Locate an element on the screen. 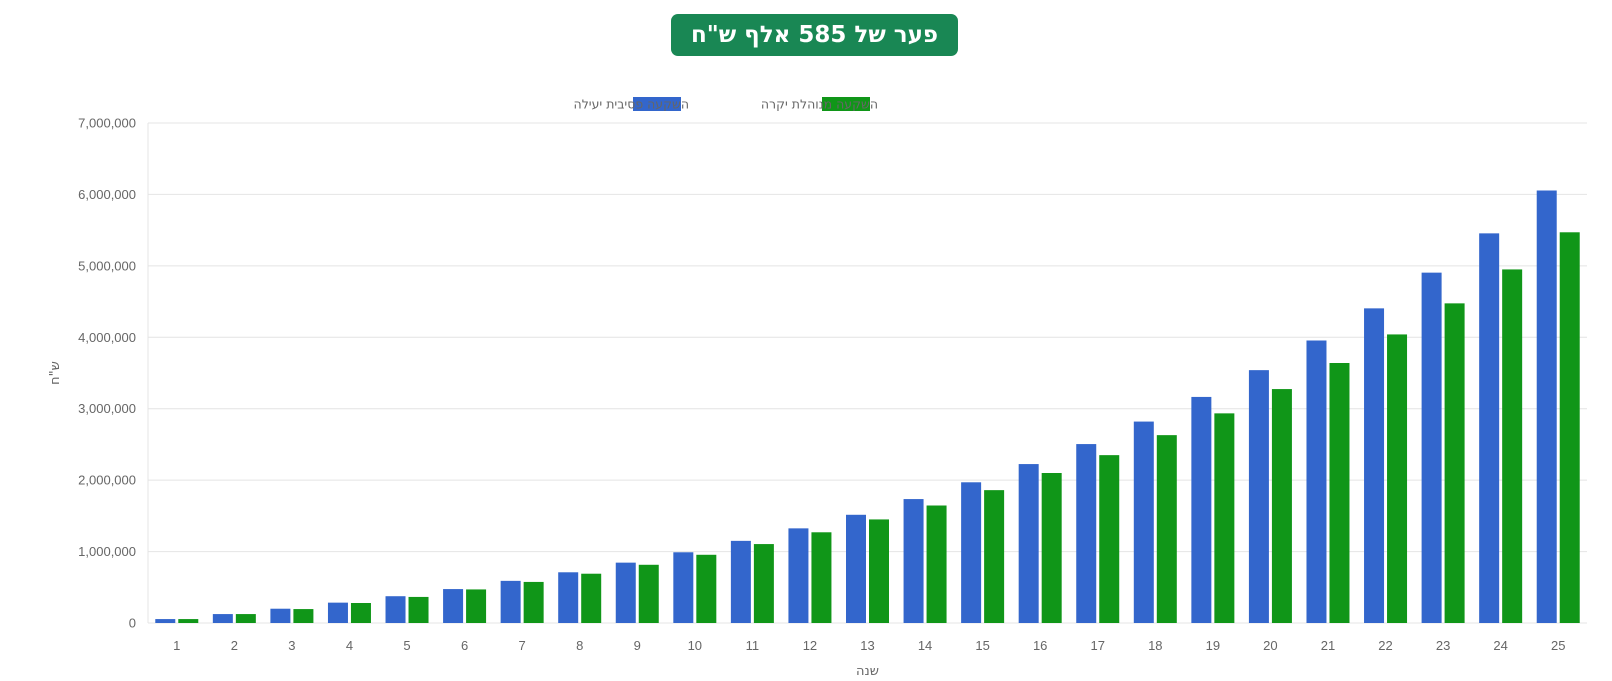 This screenshot has height=681, width=1612. y-tick-label: 4,000,000 is located at coordinates (107, 337).